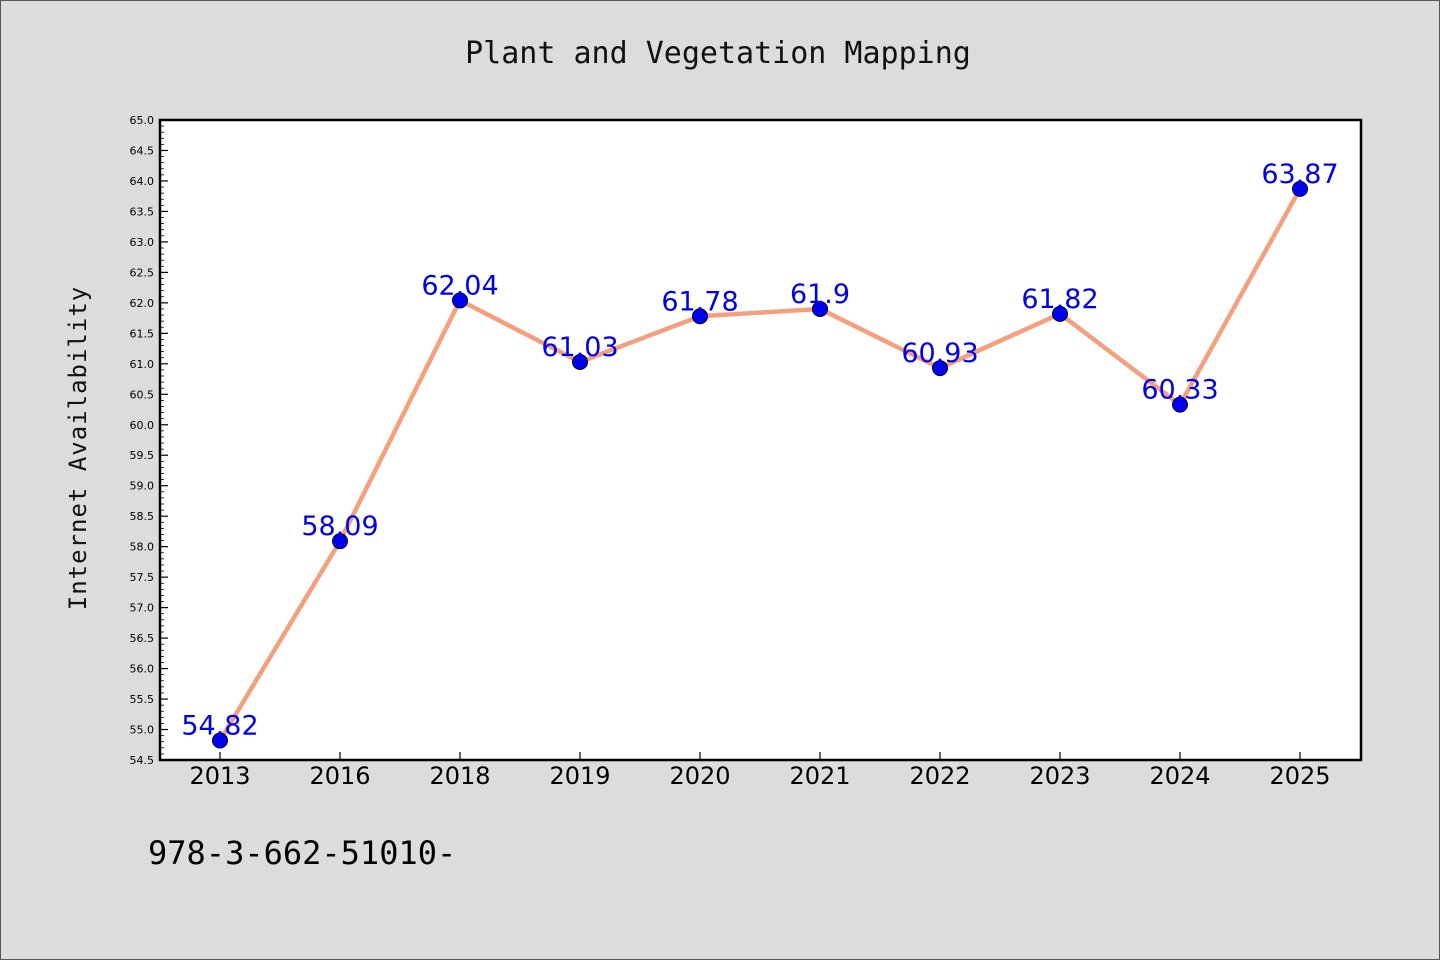 Image resolution: width=1440 pixels, height=960 pixels. Describe the element at coordinates (142, 242) in the screenshot. I see `y-tick-label: 63.0` at that location.